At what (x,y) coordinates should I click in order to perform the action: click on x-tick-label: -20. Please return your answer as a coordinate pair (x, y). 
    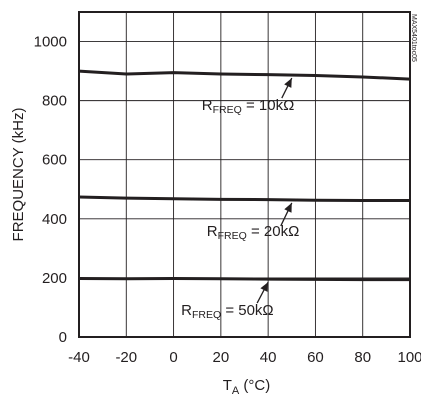
    Looking at the image, I should click on (126, 357).